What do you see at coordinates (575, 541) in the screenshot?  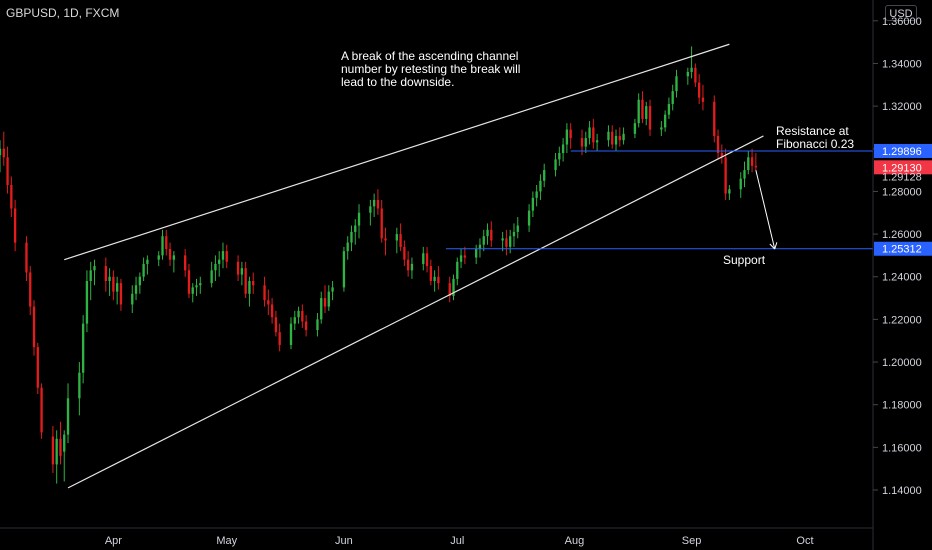 I see `x-tick-label: Aug` at bounding box center [575, 541].